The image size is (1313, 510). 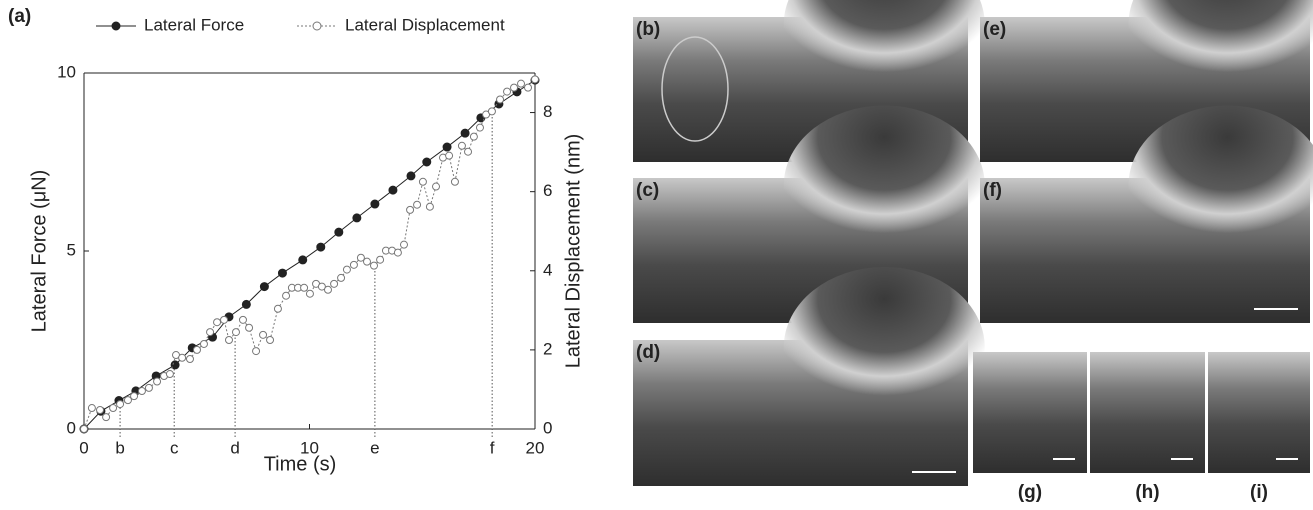 What do you see at coordinates (535, 447) in the screenshot?
I see `x-tick-label: 20` at bounding box center [535, 447].